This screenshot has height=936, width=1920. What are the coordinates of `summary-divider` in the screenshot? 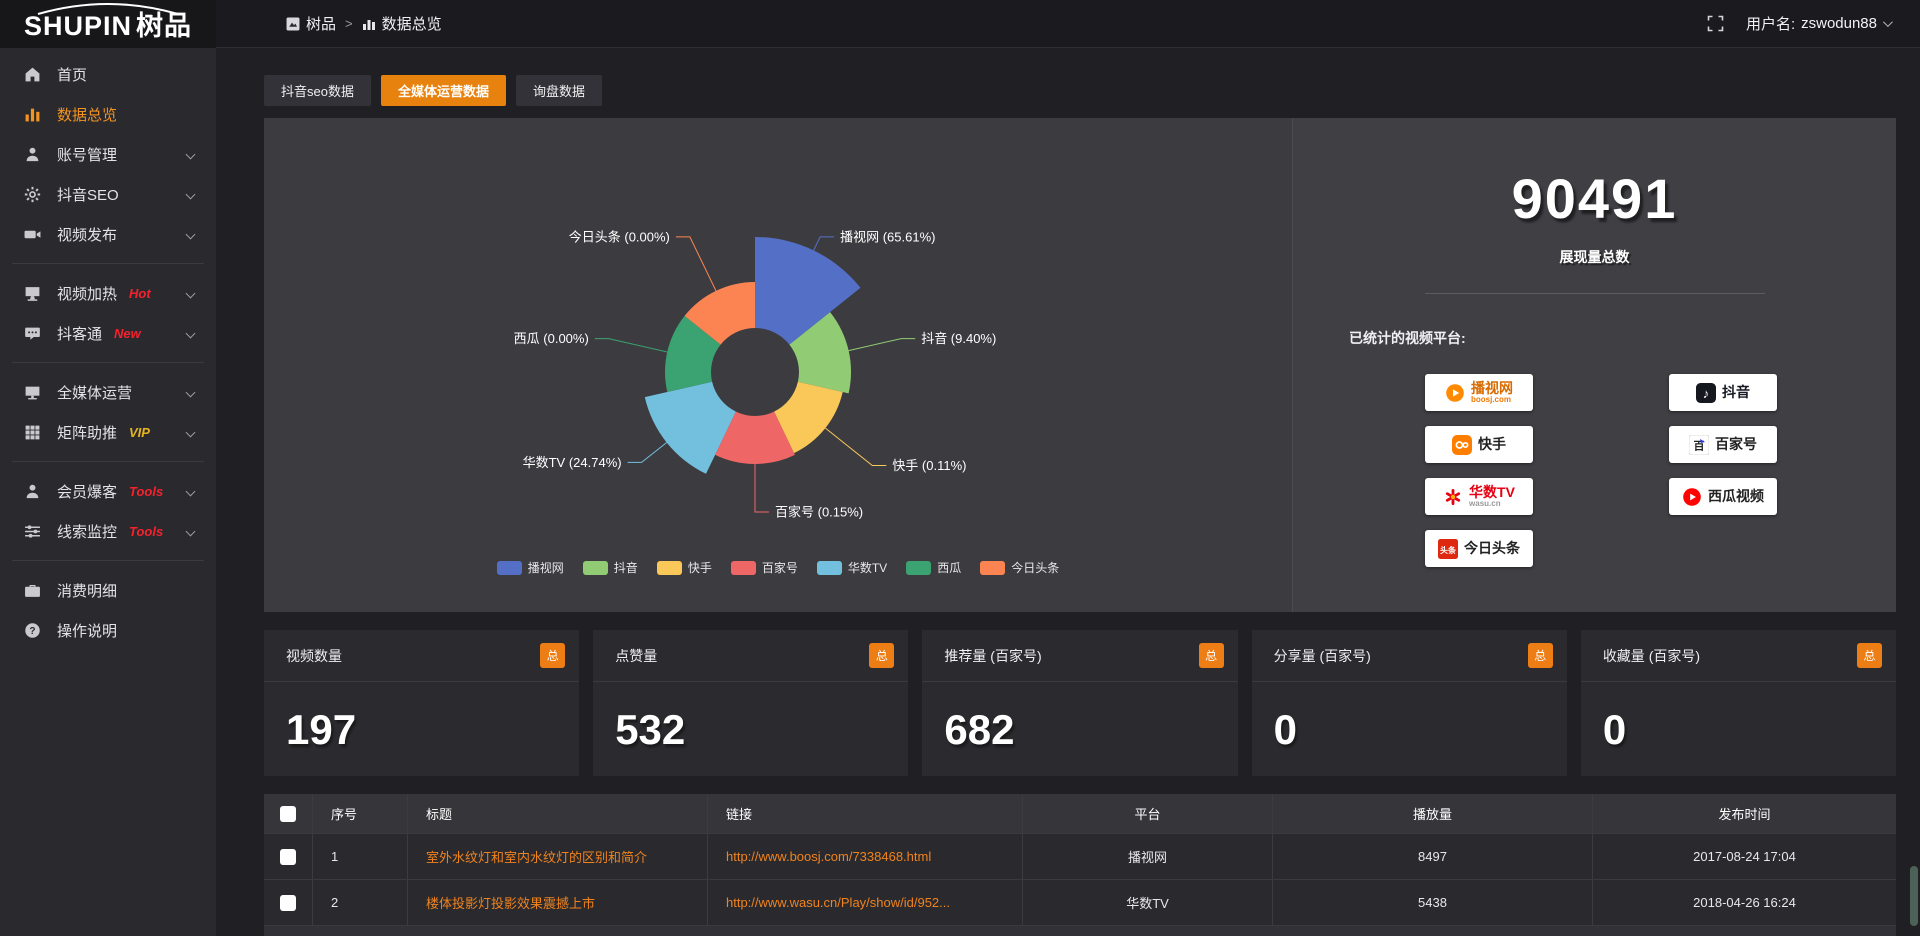 It's located at (1594, 293).